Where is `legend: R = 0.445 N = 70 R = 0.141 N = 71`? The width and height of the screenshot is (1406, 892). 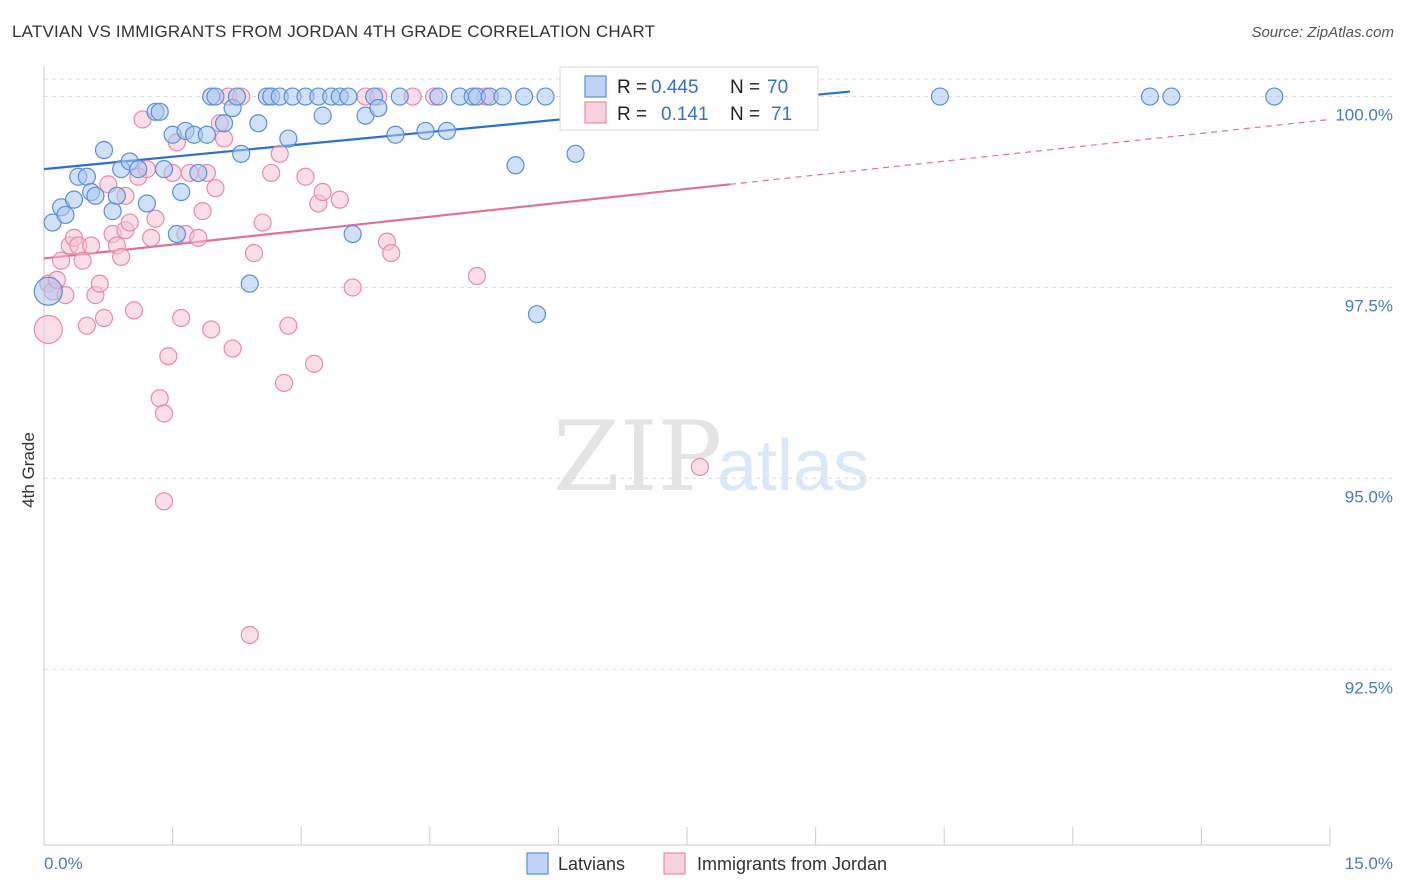
legend: R = 0.445 N = 70 R = 0.141 N = 71 is located at coordinates (689, 98).